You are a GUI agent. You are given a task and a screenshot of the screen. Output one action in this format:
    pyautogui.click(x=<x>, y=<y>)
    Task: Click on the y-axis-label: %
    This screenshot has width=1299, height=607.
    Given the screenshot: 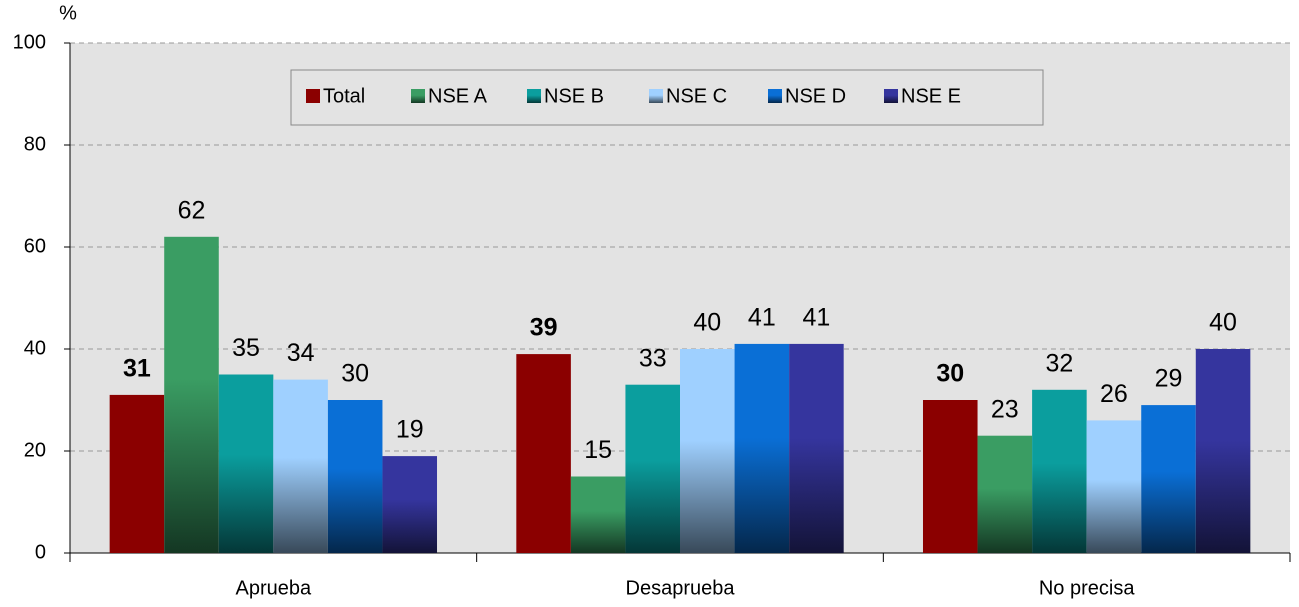 What is the action you would take?
    pyautogui.click(x=68, y=13)
    